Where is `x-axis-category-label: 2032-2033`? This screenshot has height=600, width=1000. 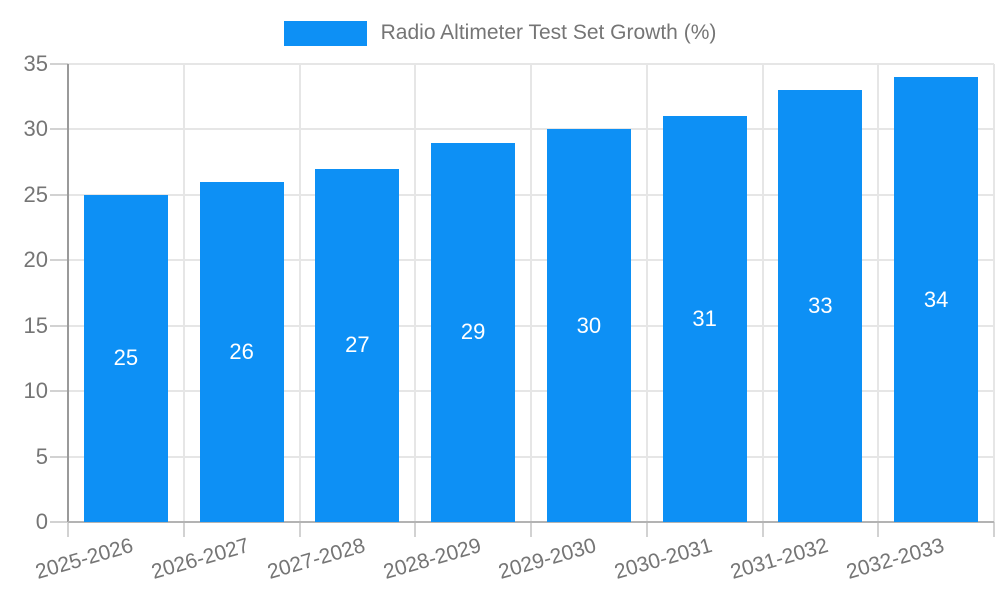
x-axis-category-label: 2032-2033 is located at coordinates (895, 559).